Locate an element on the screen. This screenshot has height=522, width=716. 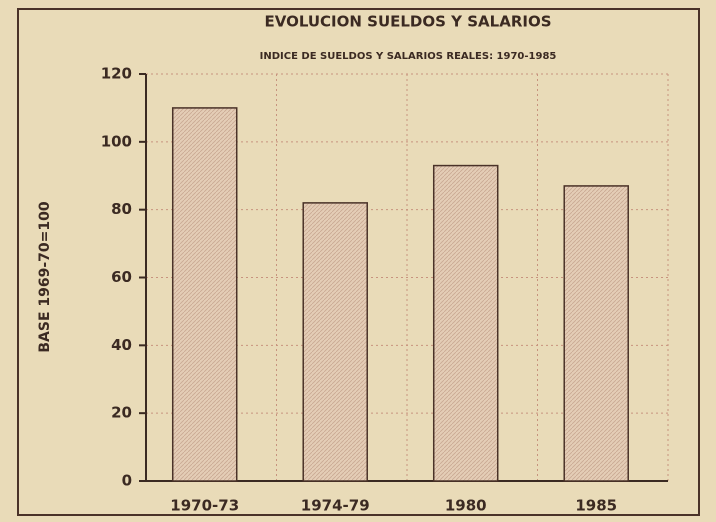
chart-title: EVOLUCION SUELDOS Y SALARIOS is located at coordinates (407, 22).